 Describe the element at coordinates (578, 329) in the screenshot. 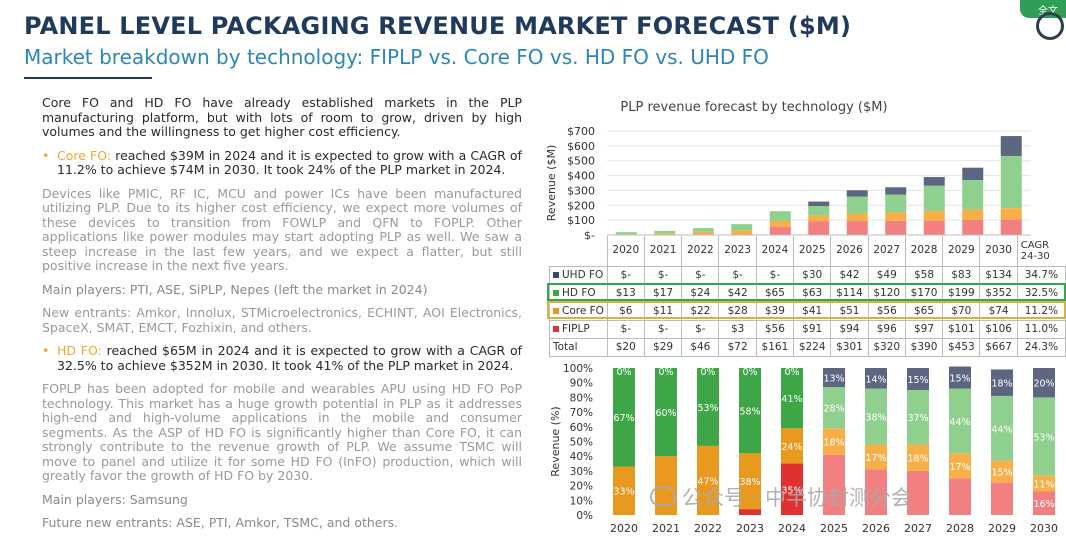

I see `table-row-label: FIPLP` at that location.